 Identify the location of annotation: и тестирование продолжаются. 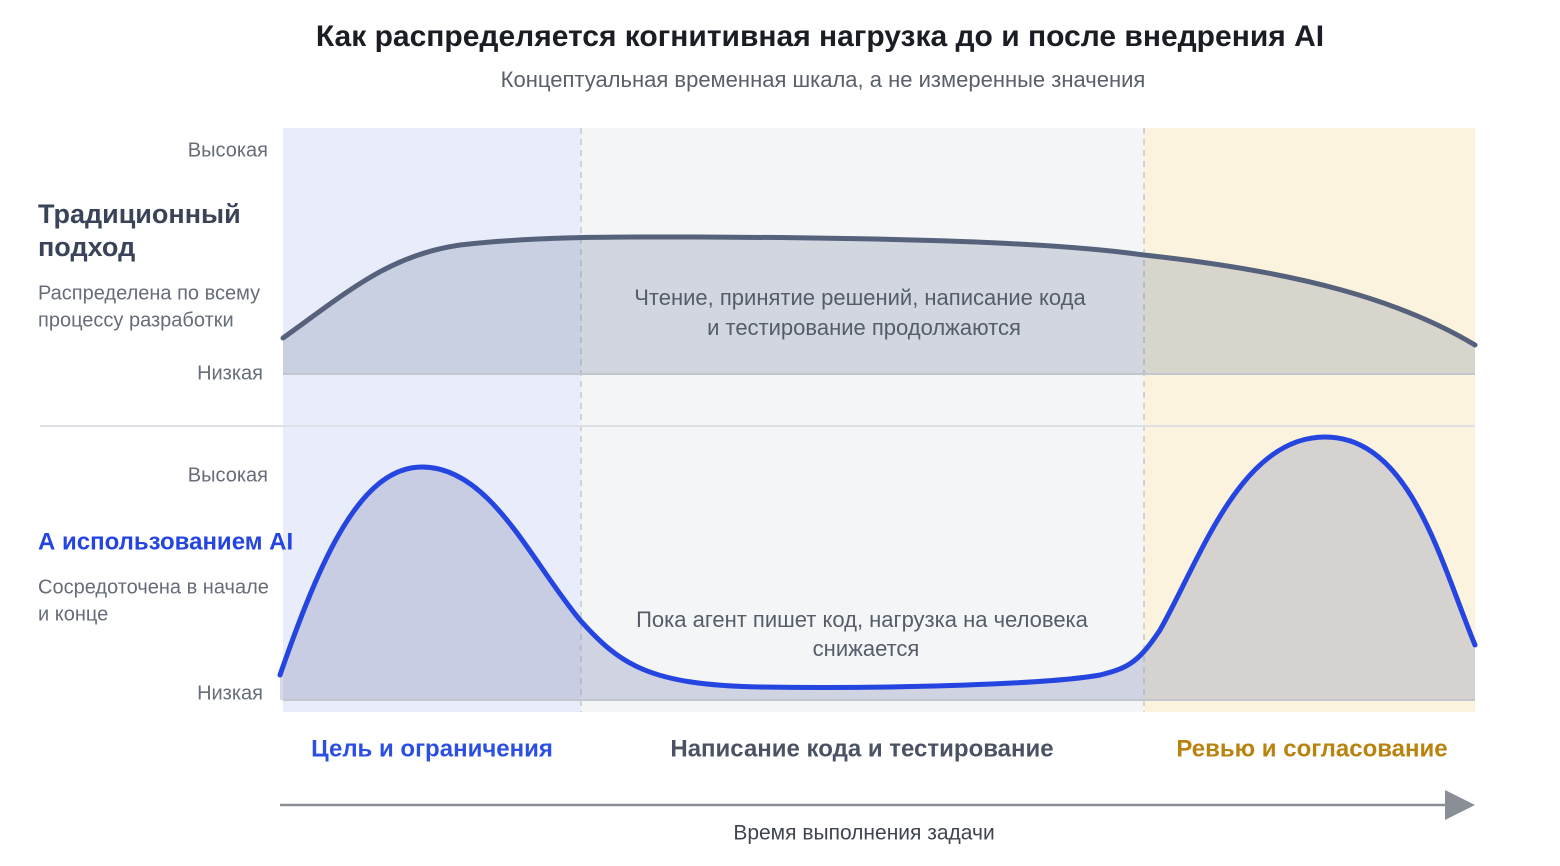
(864, 327).